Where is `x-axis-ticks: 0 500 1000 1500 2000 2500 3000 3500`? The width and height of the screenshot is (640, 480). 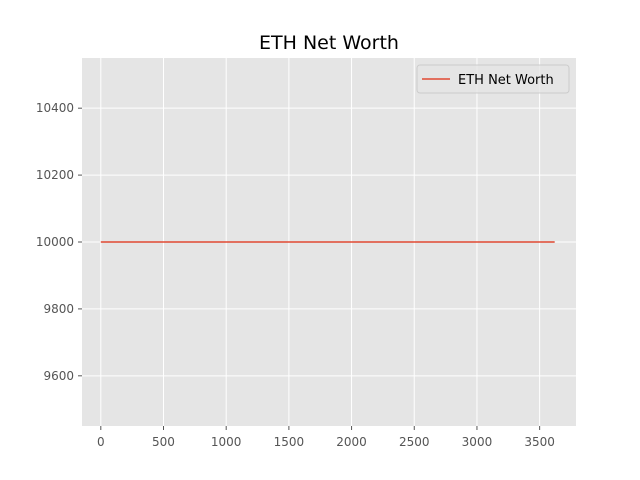 x-axis-ticks: 0 500 1000 1500 2000 2500 3000 3500 is located at coordinates (326, 437).